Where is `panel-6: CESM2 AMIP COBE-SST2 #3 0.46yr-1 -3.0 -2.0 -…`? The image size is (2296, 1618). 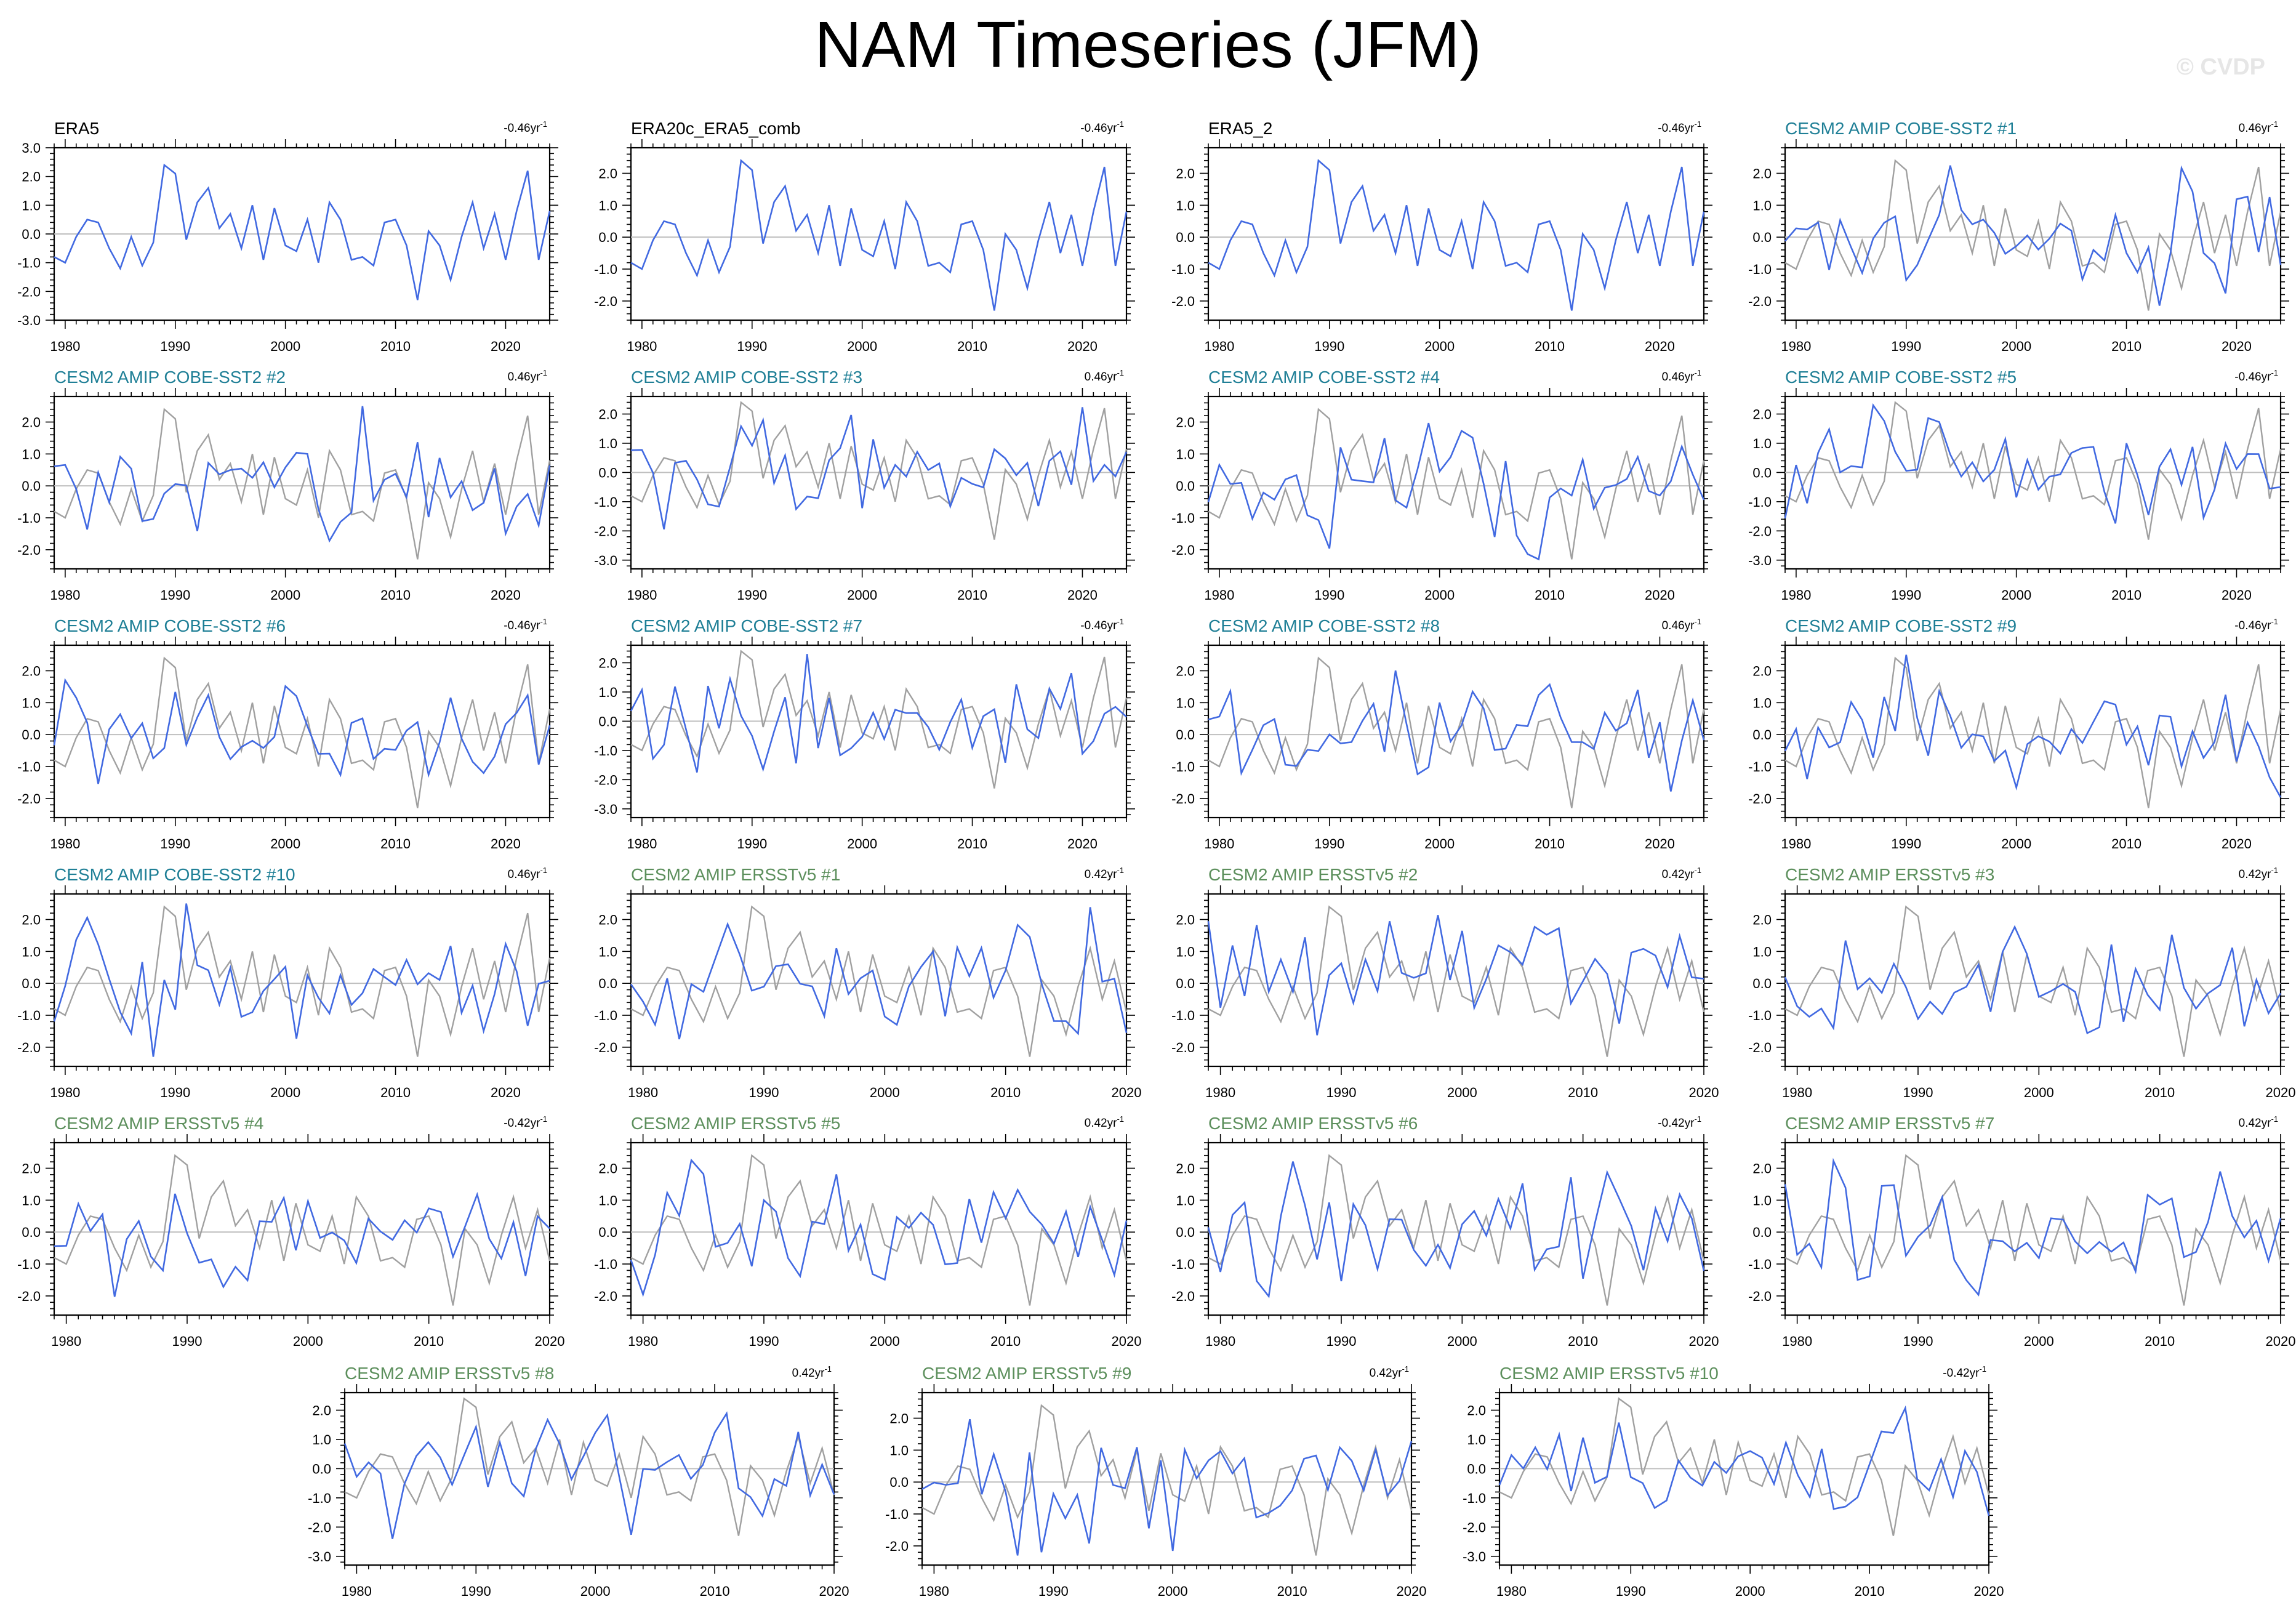 panel-6: CESM2 AMIP COBE-SST2 #3 0.46yr-1 -3.0 -2.0 -… is located at coordinates (864, 485).